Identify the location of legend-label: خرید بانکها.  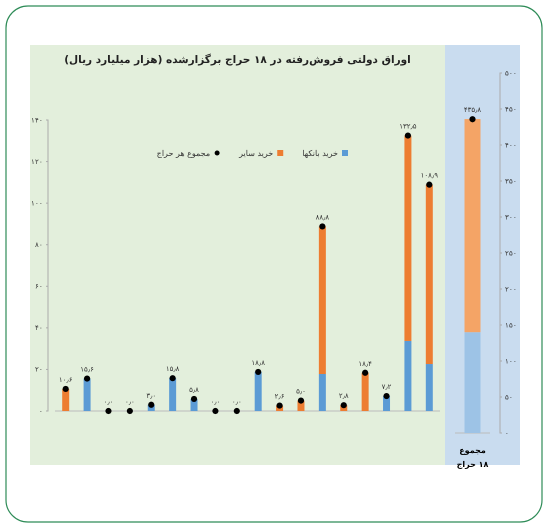
(320, 153).